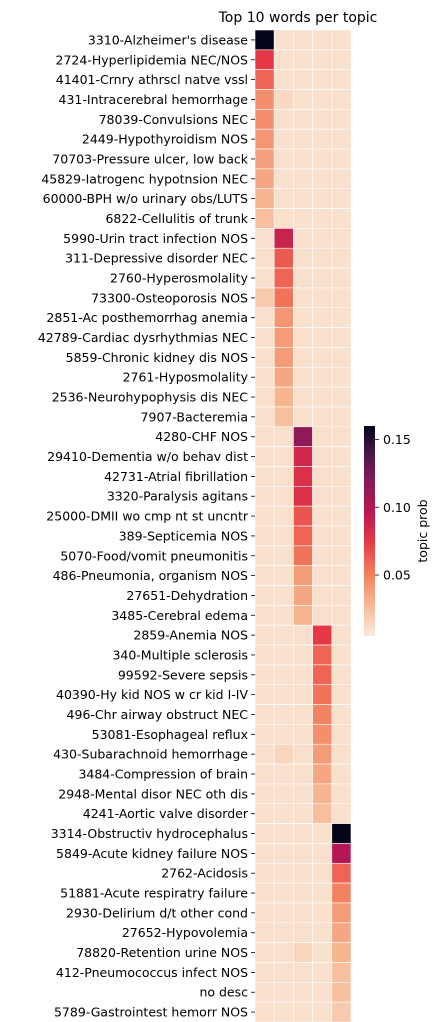  I want to click on row-label: 78820-Retention urine NOS, so click(162, 952).